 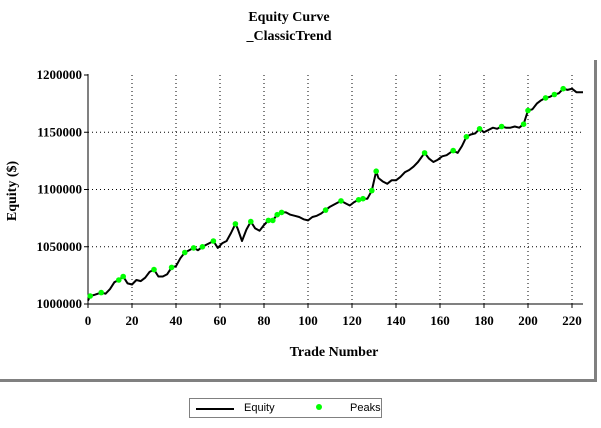 What do you see at coordinates (352, 320) in the screenshot?
I see `x-tick-label: 120` at bounding box center [352, 320].